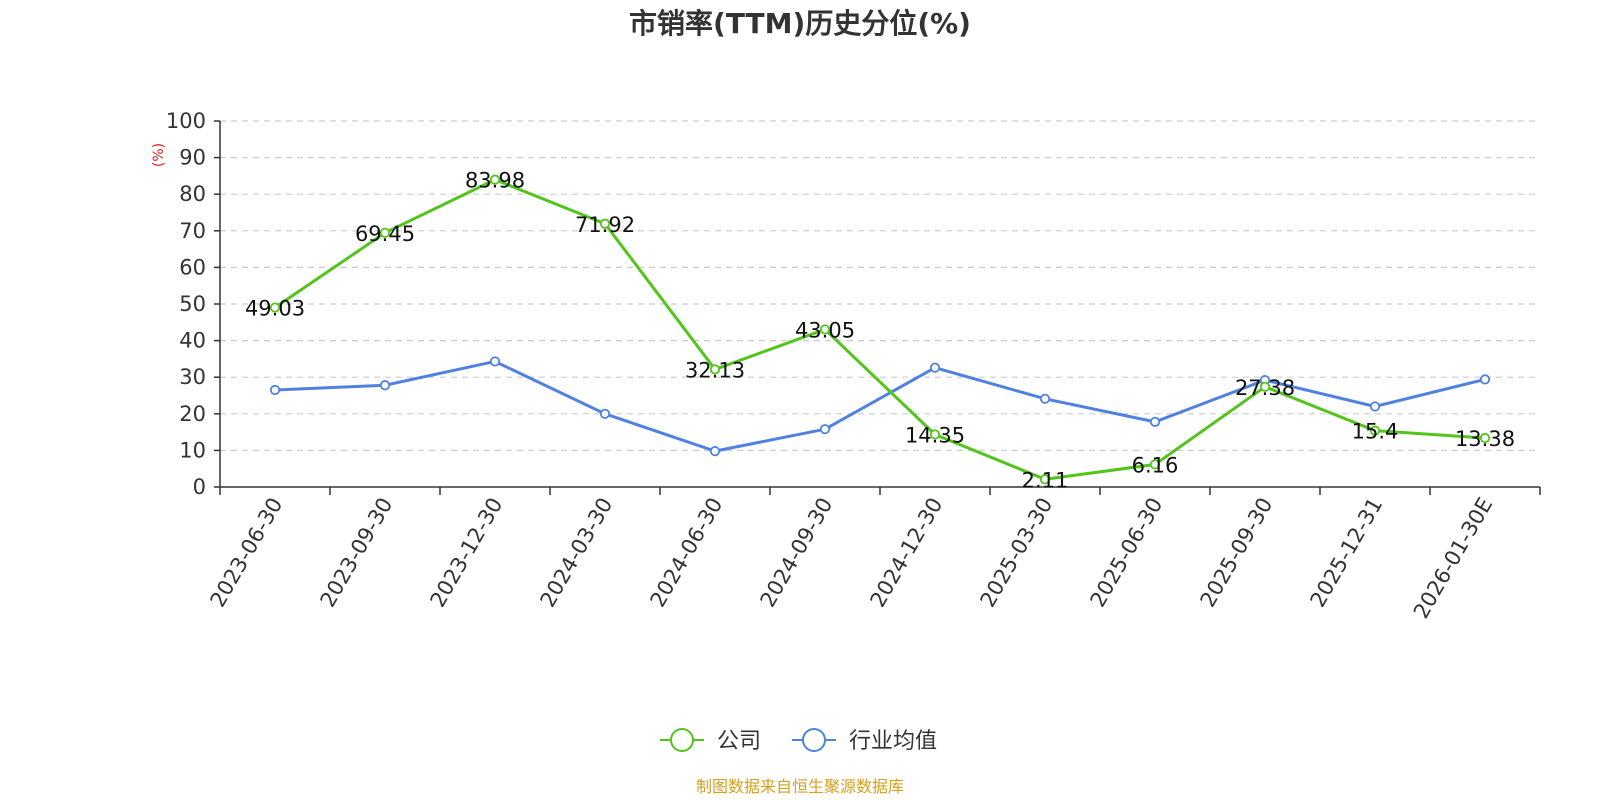 This screenshot has width=1600, height=800. Describe the element at coordinates (1453, 558) in the screenshot. I see `x-tick-label: 2026-01-30E` at that location.